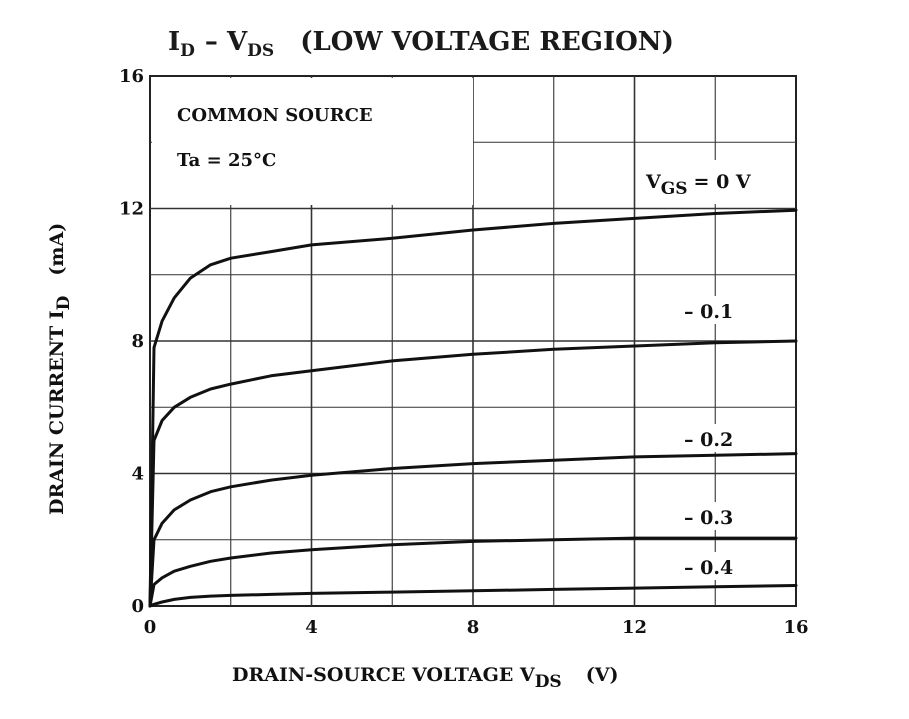 This screenshot has height=719, width=909. Describe the element at coordinates (708, 312) in the screenshot. I see `curve-label-vgs-m01: – 0.1` at that location.